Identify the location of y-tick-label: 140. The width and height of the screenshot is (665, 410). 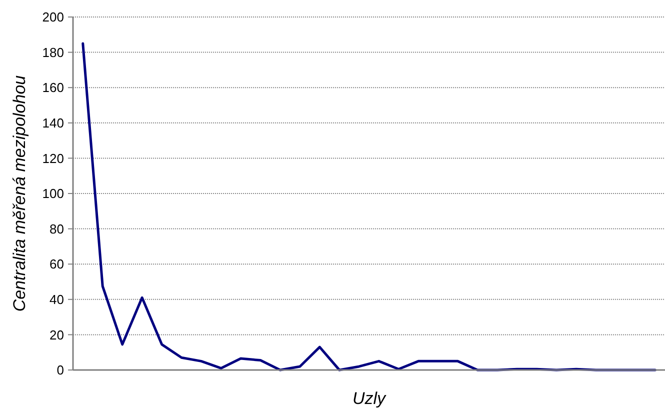
(53, 122).